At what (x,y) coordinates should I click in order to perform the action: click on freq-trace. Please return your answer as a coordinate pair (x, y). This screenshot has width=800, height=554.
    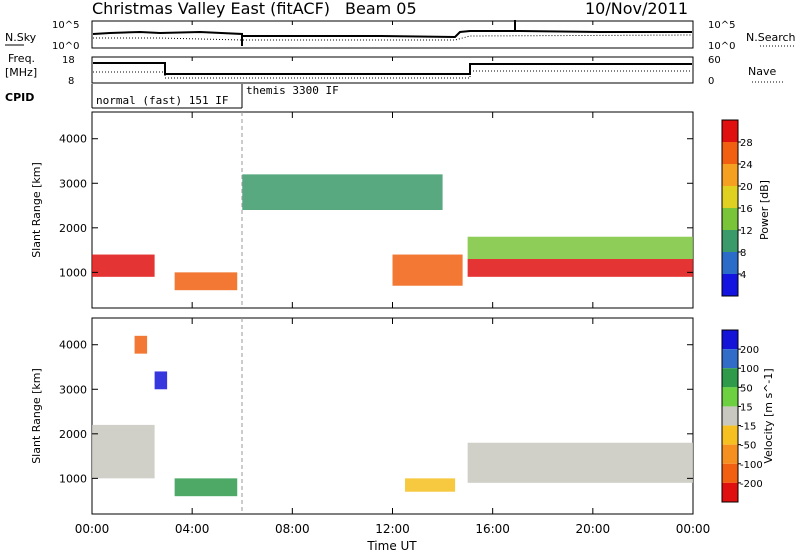
    Looking at the image, I should click on (392, 68).